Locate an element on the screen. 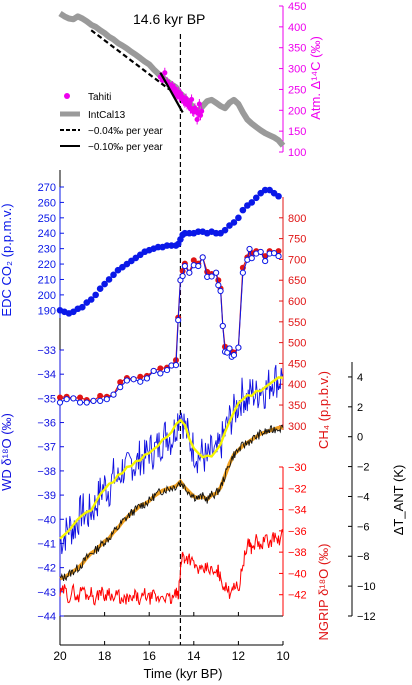 This screenshot has height=685, width=412. tant-y-tick-label--6: −6 is located at coordinates (363, 527).